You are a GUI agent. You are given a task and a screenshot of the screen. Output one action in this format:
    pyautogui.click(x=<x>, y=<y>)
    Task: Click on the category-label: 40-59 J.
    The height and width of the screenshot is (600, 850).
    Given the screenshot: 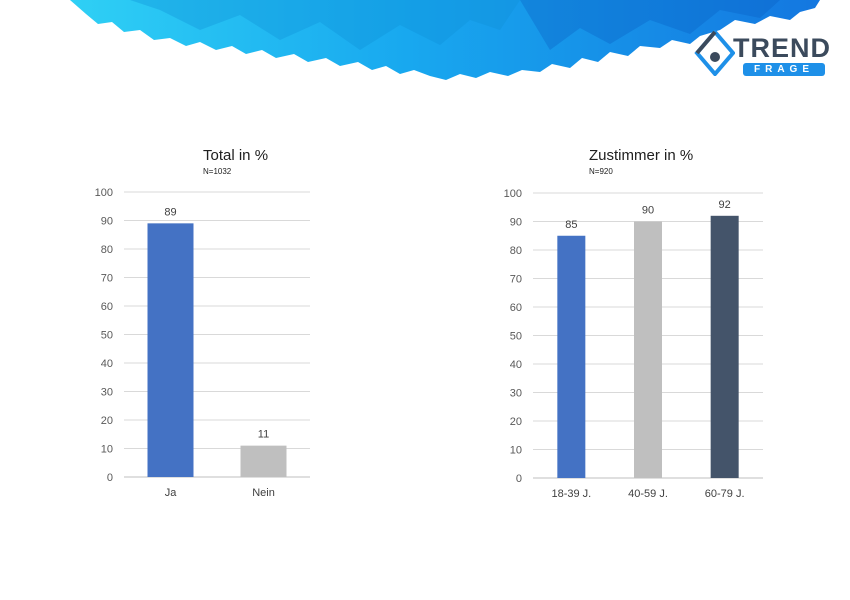 What is the action you would take?
    pyautogui.click(x=648, y=494)
    